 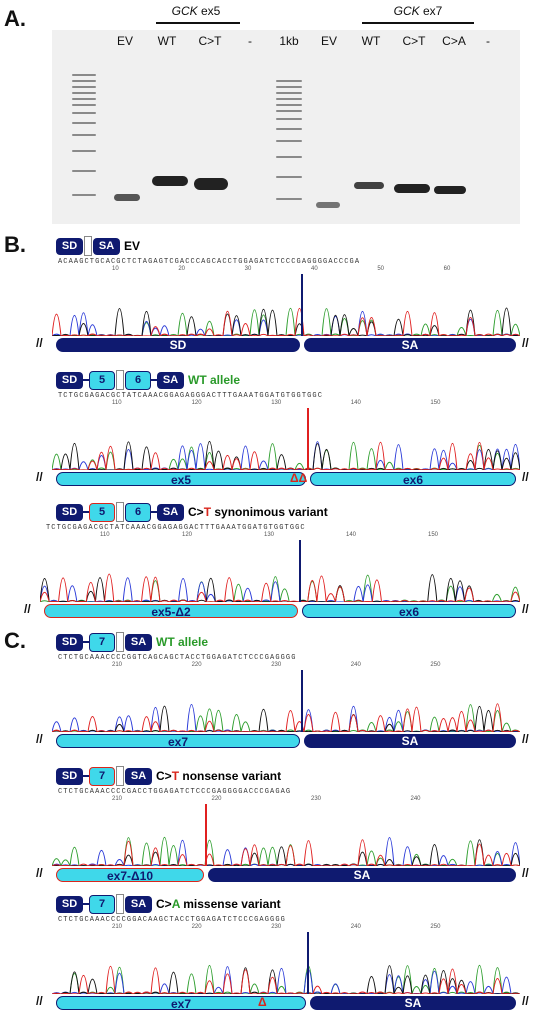 I want to click on gck-ex5-gene: GCK, so click(x=184, y=11).